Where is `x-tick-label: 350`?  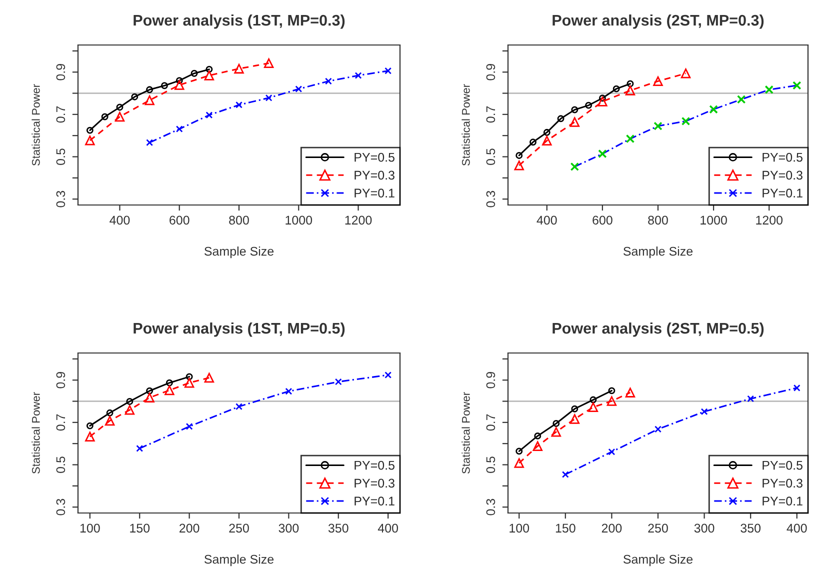
x-tick-label: 350 is located at coordinates (750, 528).